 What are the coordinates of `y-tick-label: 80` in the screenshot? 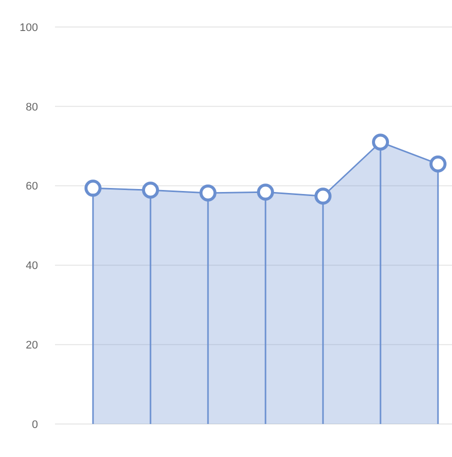 It's located at (32, 107).